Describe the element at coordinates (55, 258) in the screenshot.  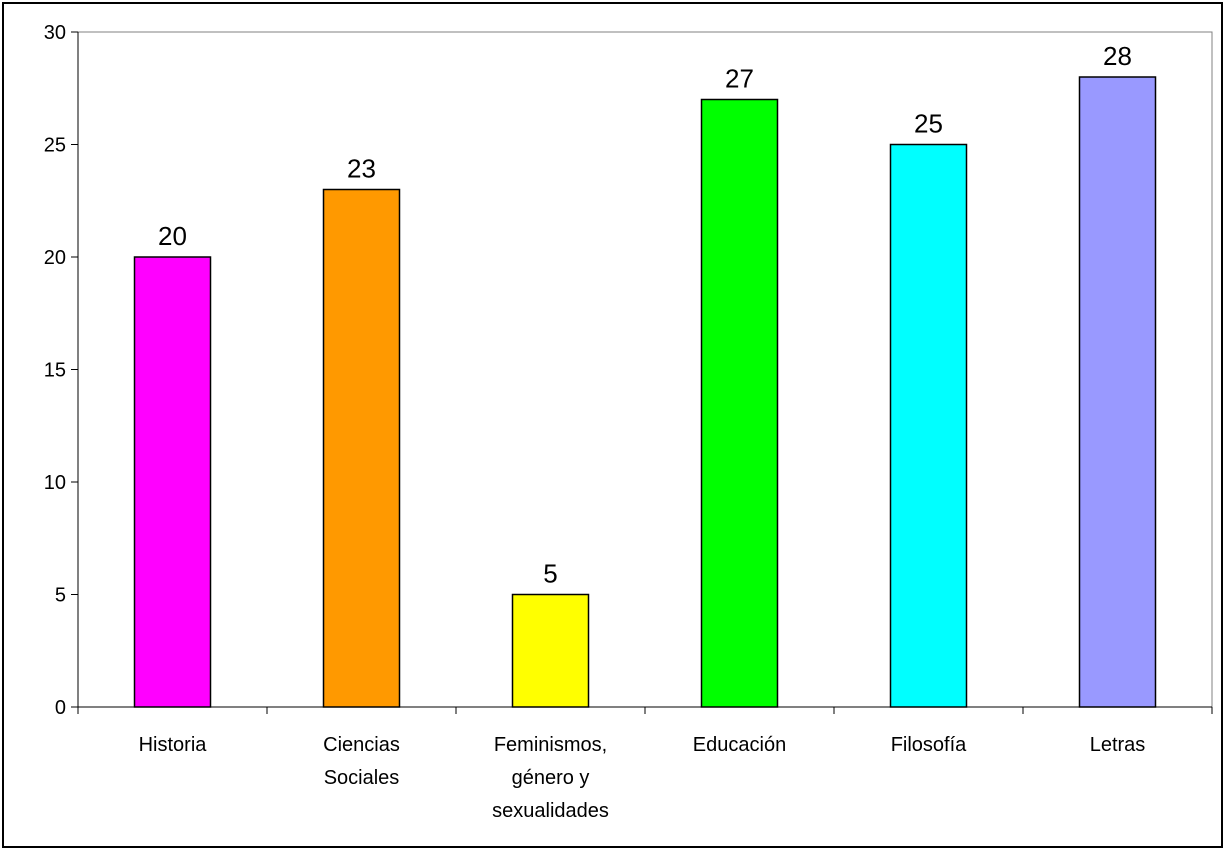
I see `y-tick-label: 20` at that location.